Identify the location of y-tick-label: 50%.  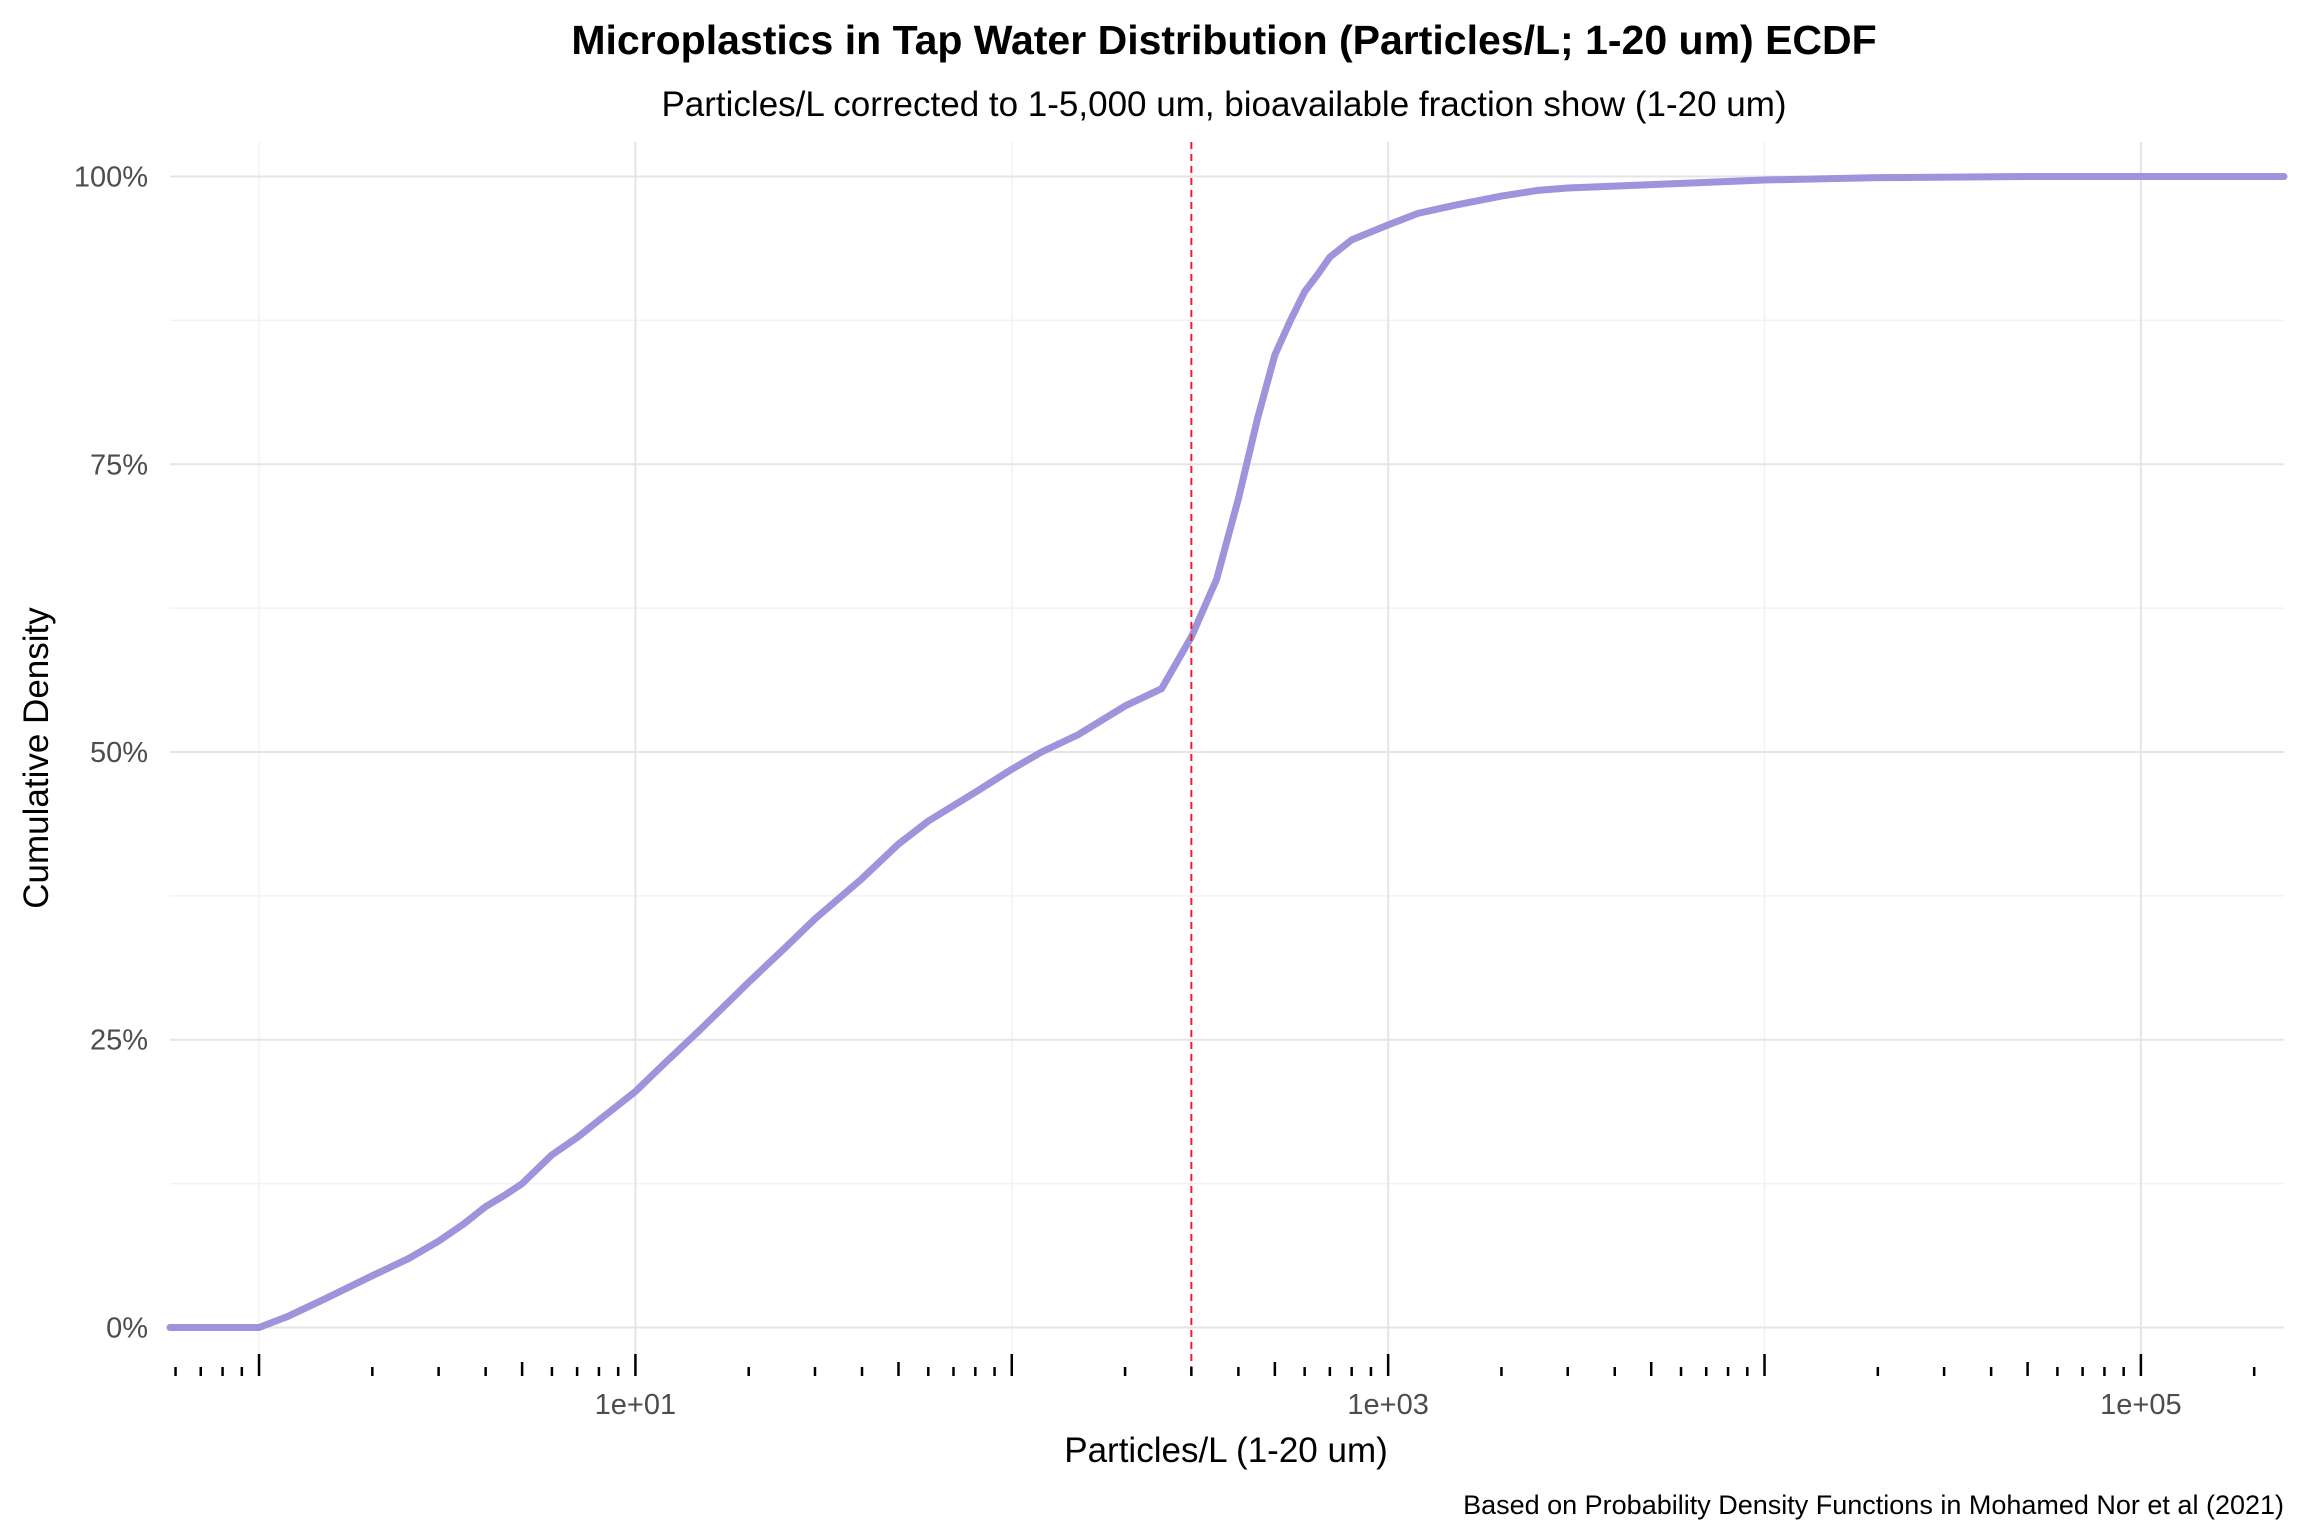
(119, 753).